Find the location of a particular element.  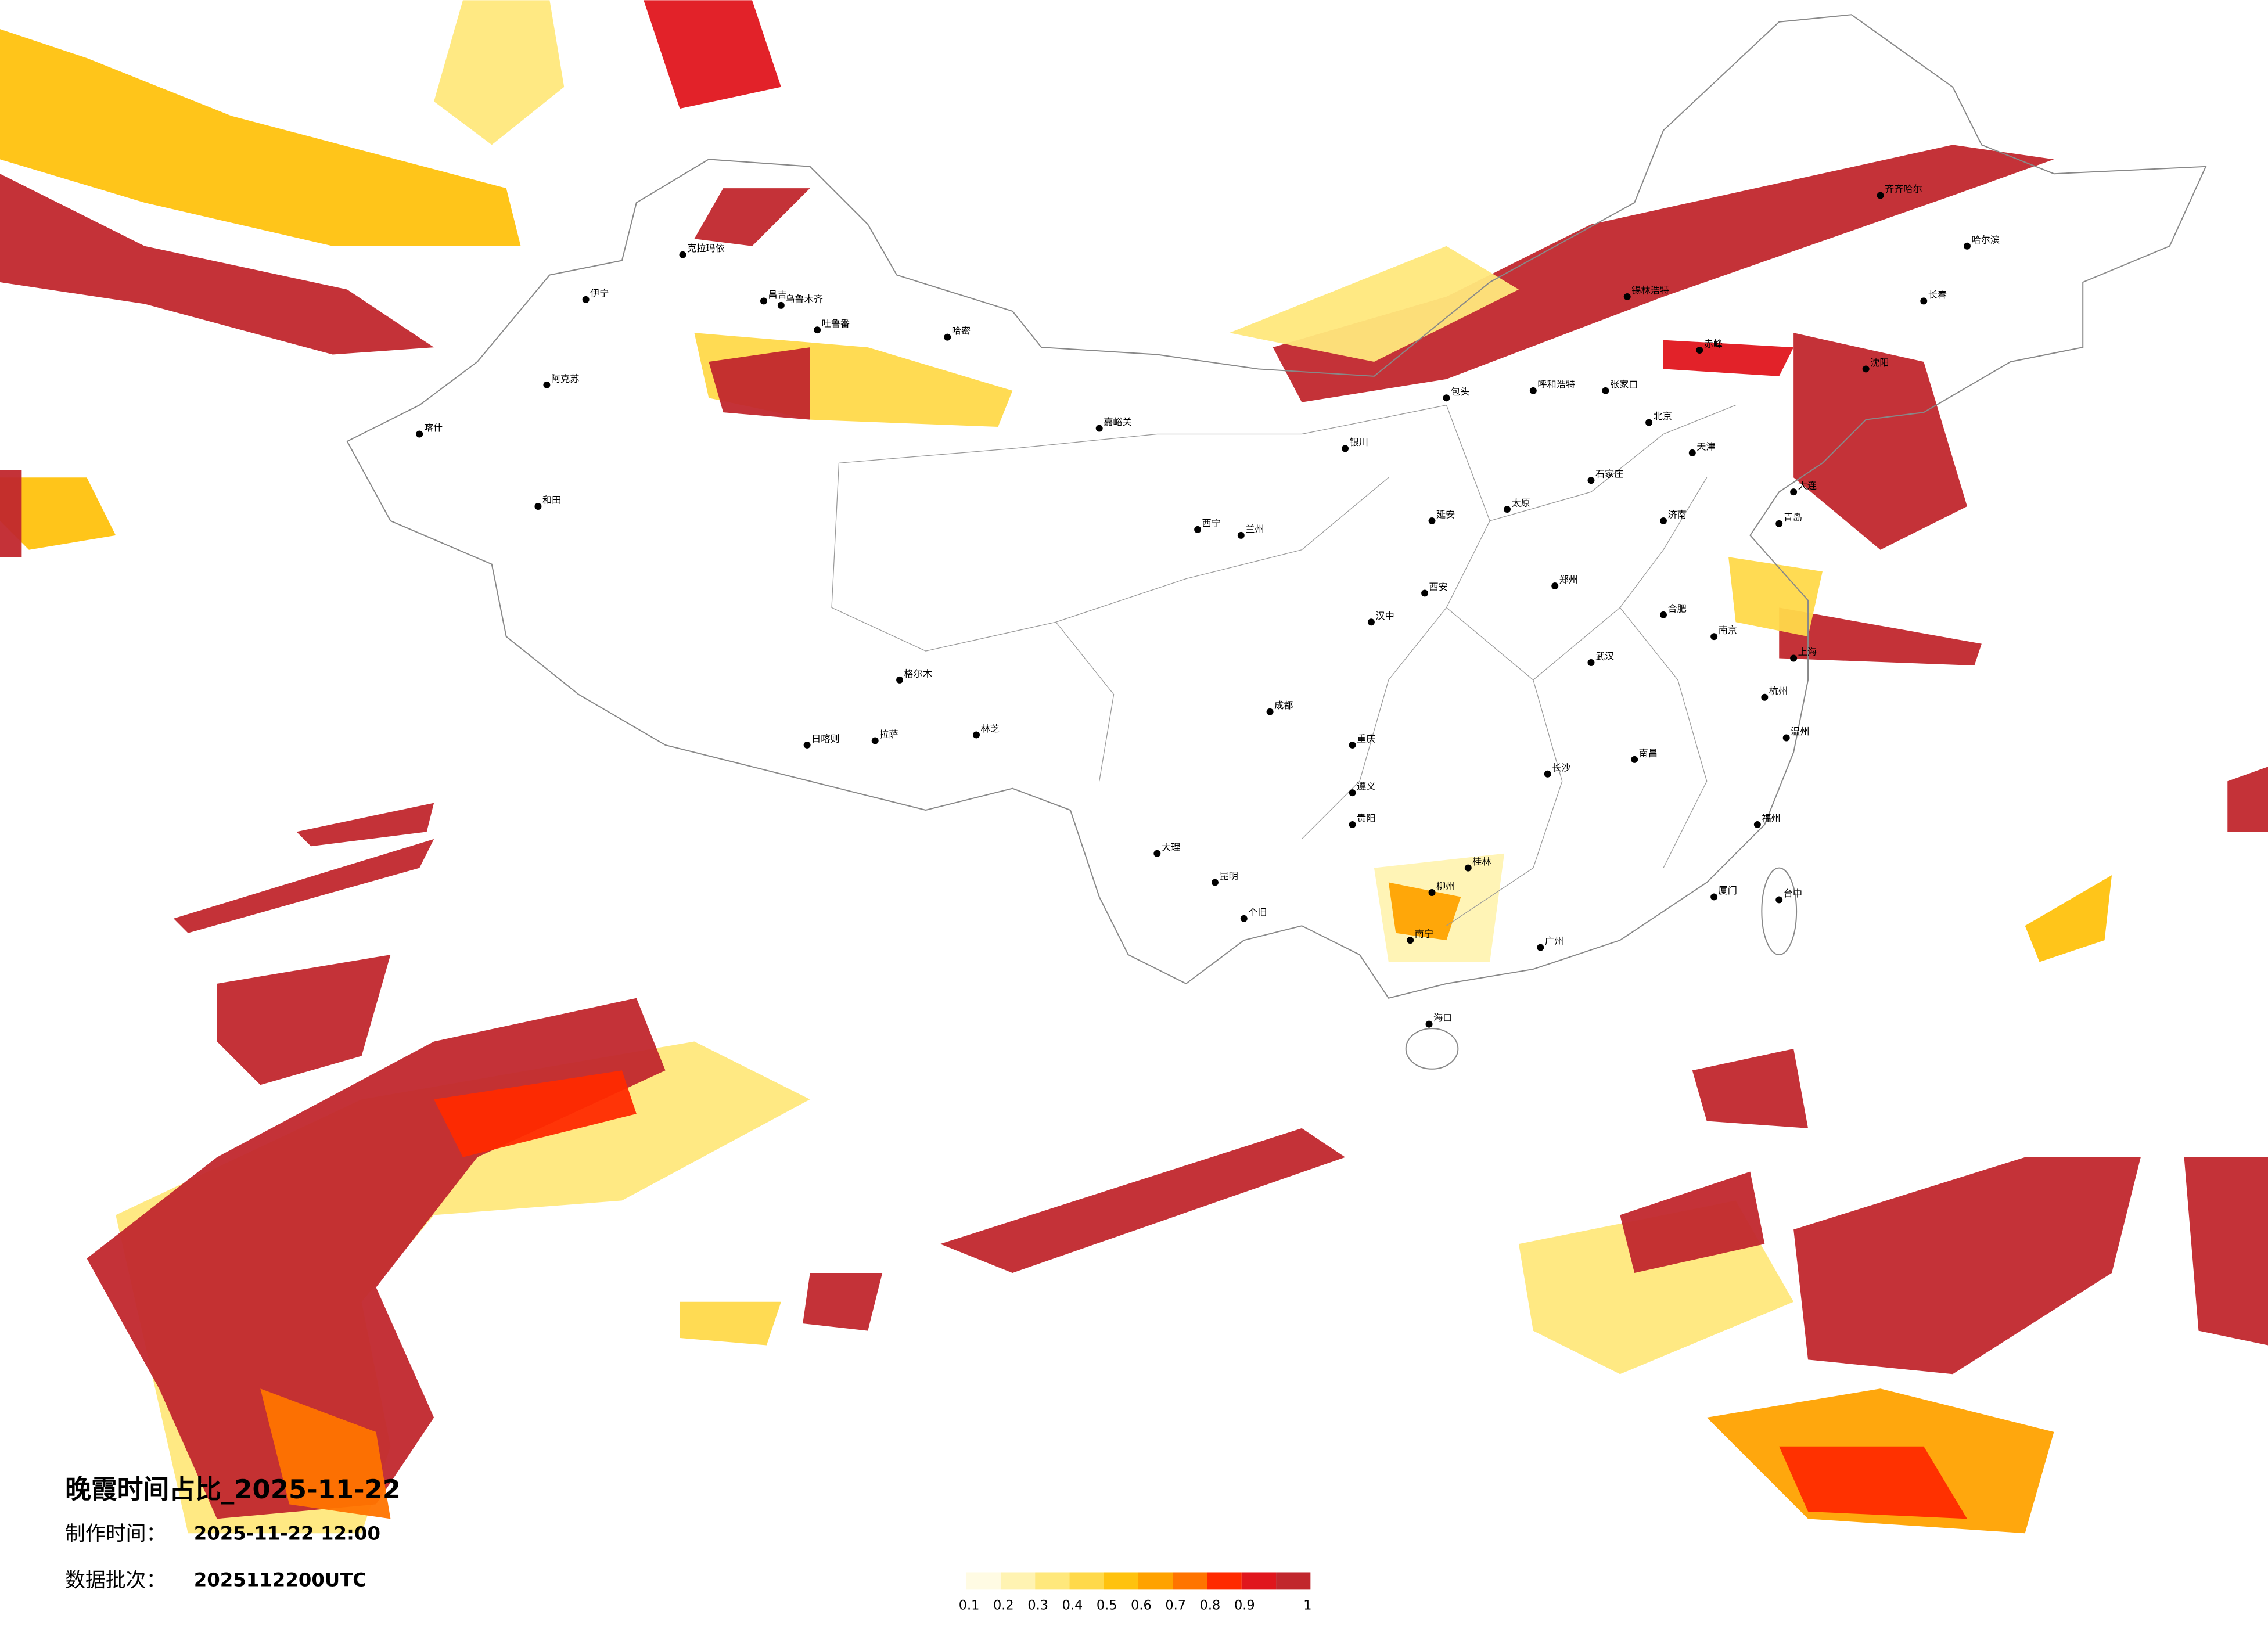

city-label: 天津 is located at coordinates (1705, 447).